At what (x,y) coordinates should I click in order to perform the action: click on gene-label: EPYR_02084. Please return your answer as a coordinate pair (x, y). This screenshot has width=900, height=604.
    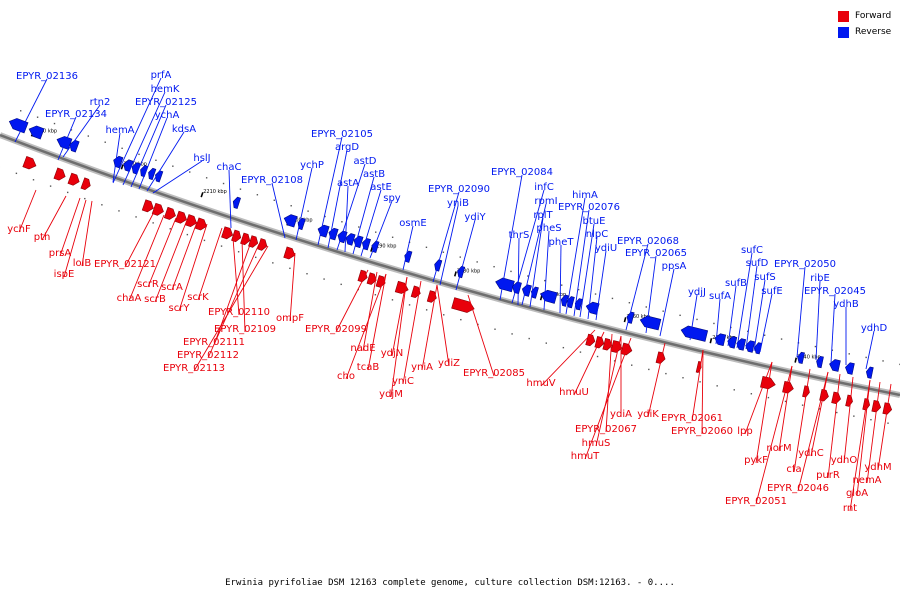
    Looking at the image, I should click on (522, 172).